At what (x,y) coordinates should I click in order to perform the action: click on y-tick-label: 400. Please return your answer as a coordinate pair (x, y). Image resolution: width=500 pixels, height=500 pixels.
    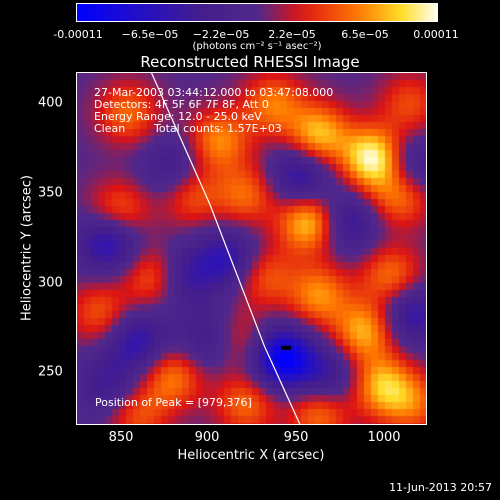
    Looking at the image, I should click on (50, 103).